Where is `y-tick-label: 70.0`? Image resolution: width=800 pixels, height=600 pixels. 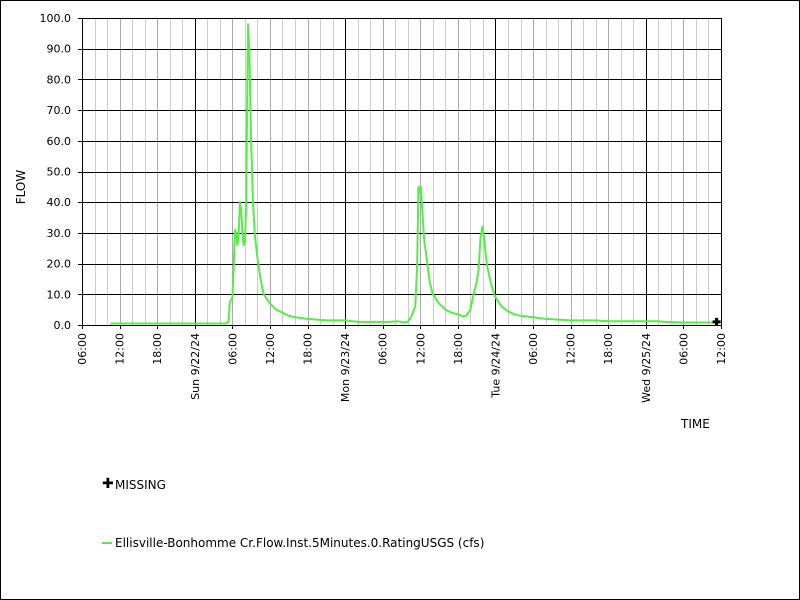
y-tick-label: 70.0 is located at coordinates (59, 110).